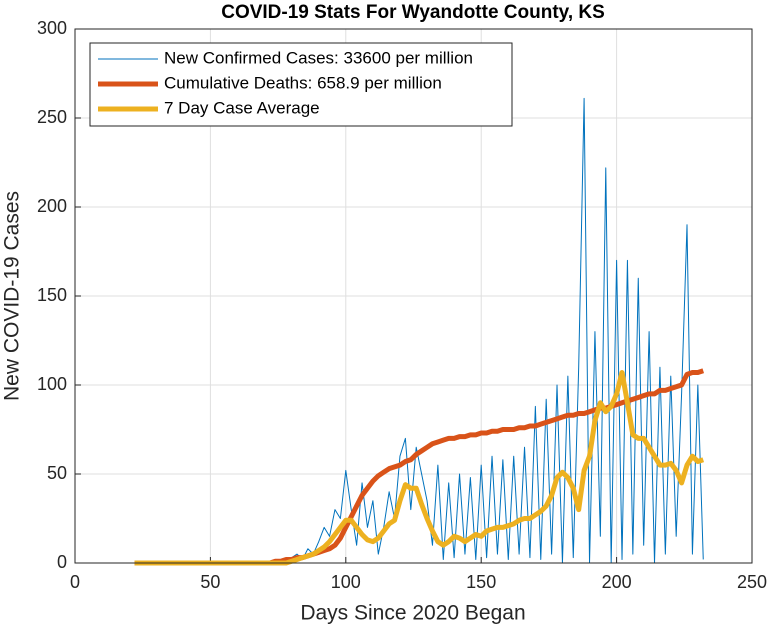 The height and width of the screenshot is (630, 772). What do you see at coordinates (412, 613) in the screenshot?
I see `x-axis-label: Days Since 2020 Began` at bounding box center [412, 613].